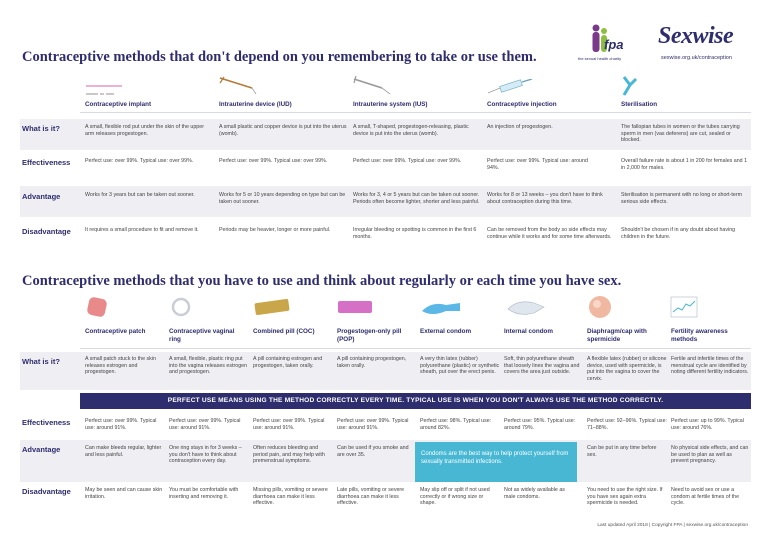 Image resolution: width=768 pixels, height=543 pixels. Describe the element at coordinates (202, 335) in the screenshot. I see `method-name-ring: Contraceptive vaginal ring` at that location.